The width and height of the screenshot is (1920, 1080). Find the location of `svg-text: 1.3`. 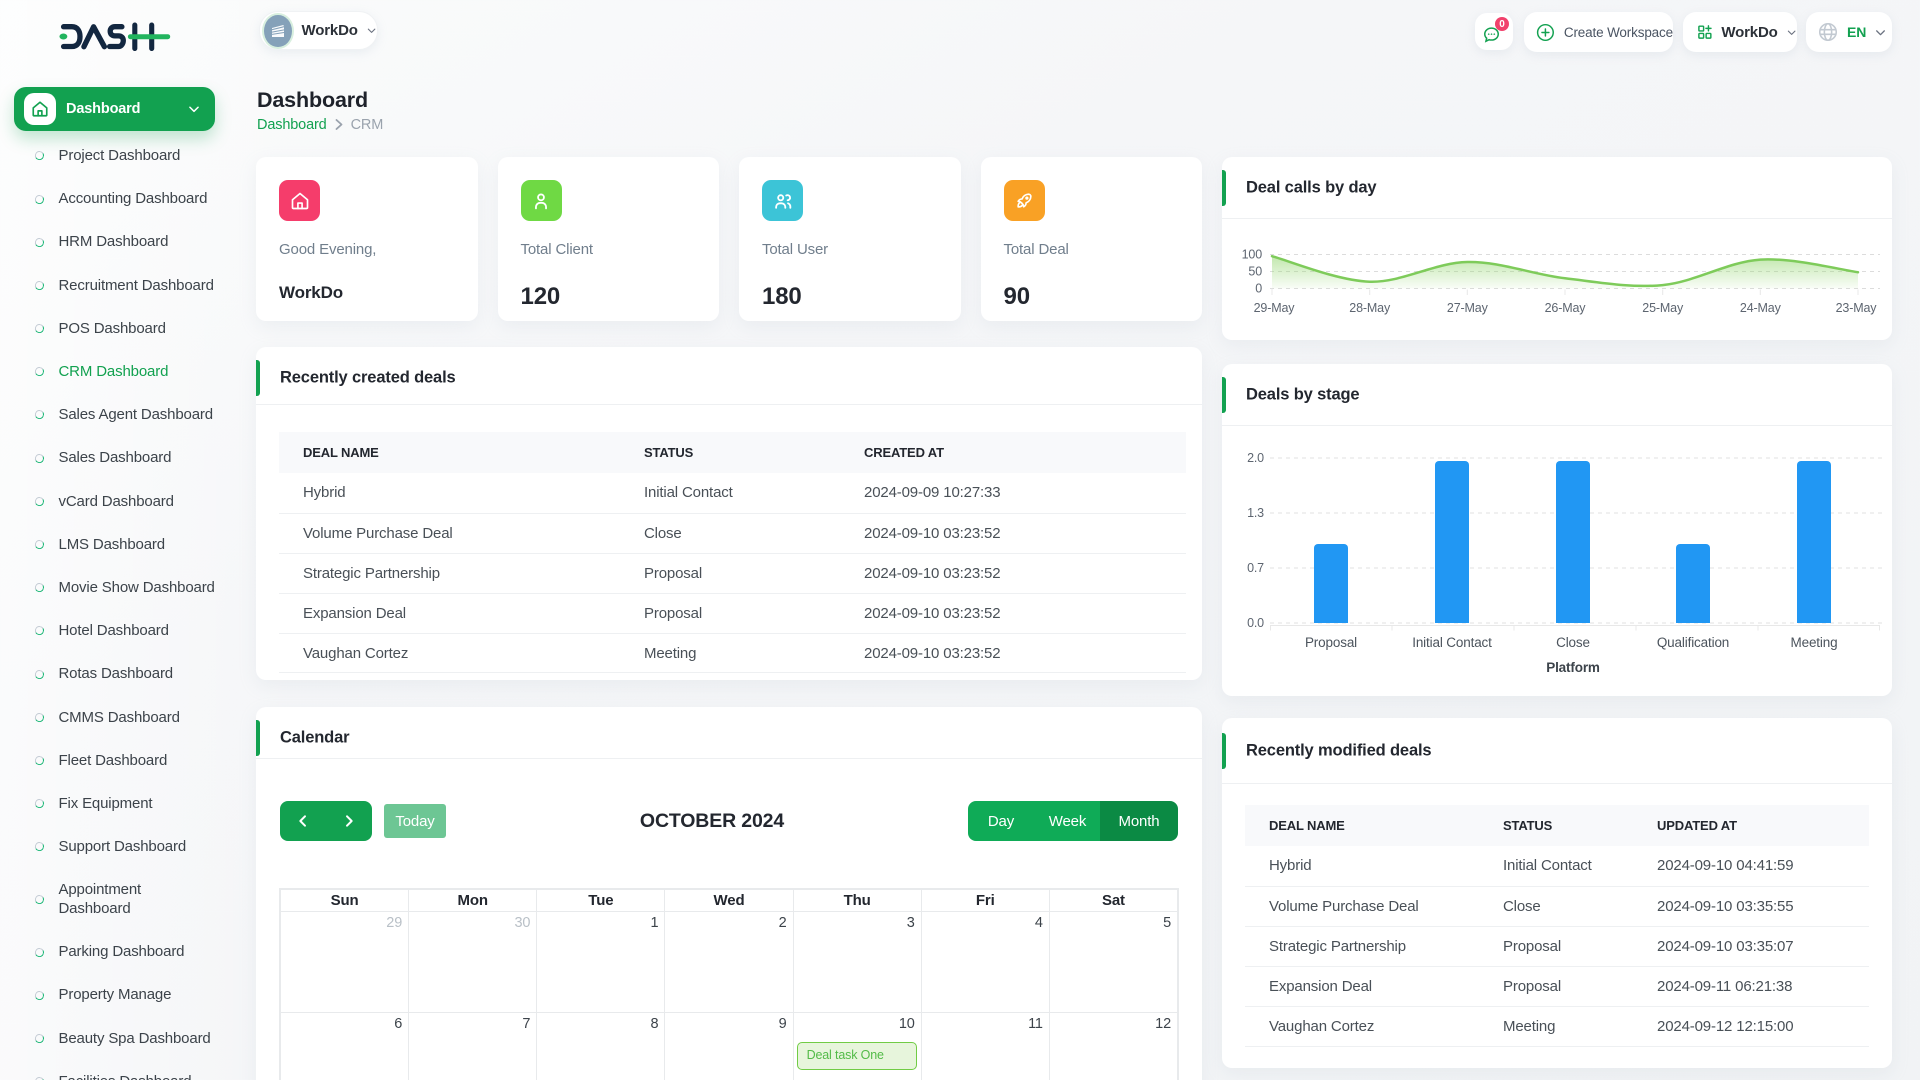

svg-text: 1.3 is located at coordinates (1255, 513).